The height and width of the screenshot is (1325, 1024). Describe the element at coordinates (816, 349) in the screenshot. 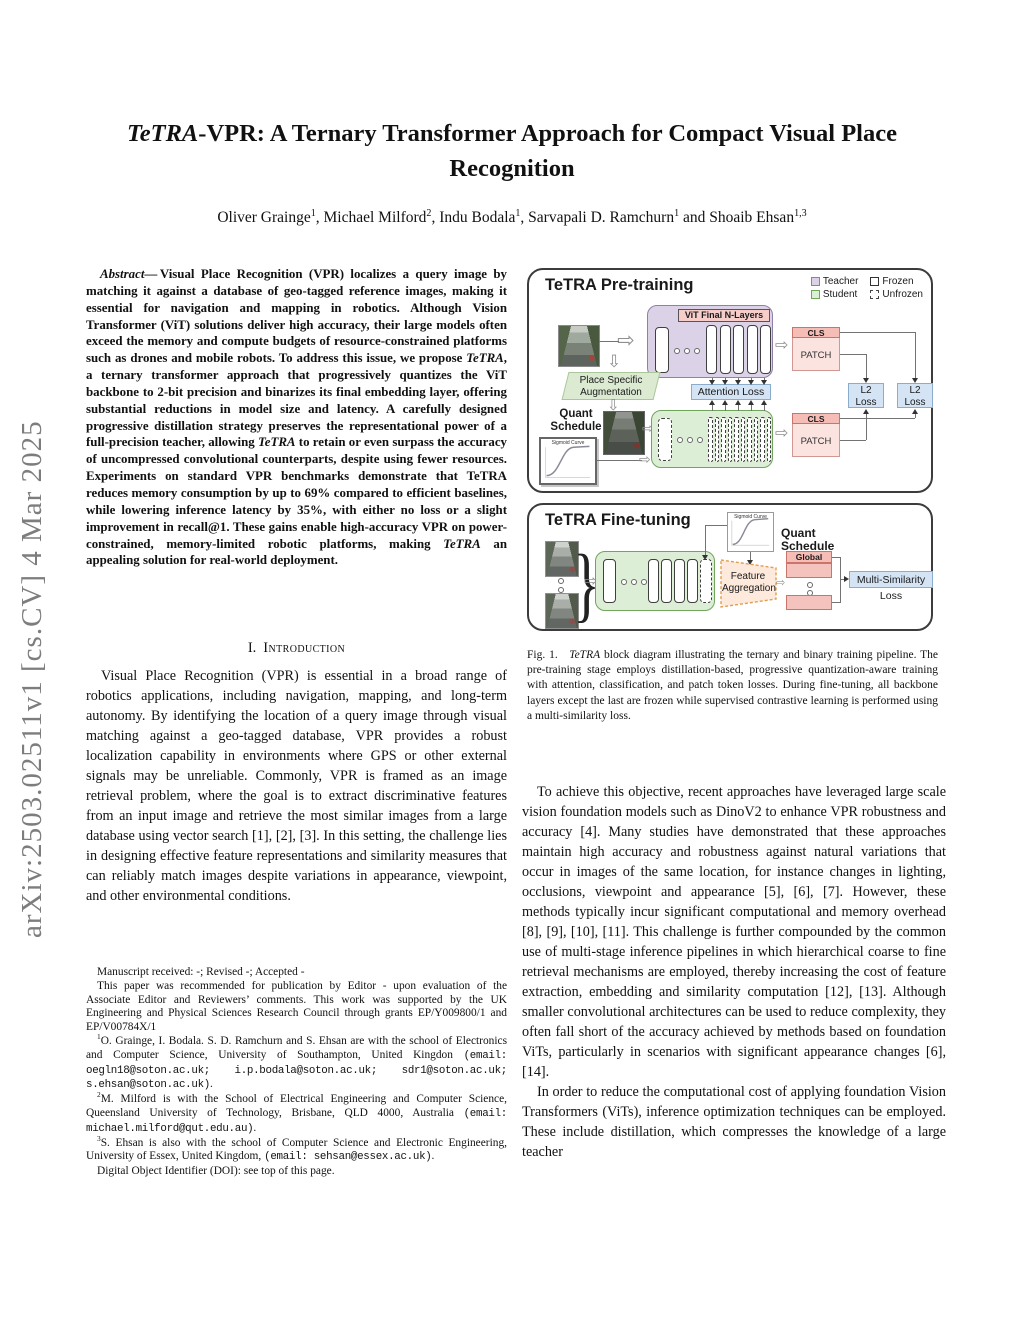

I see `teacher-token-box: CLS PATCH` at that location.